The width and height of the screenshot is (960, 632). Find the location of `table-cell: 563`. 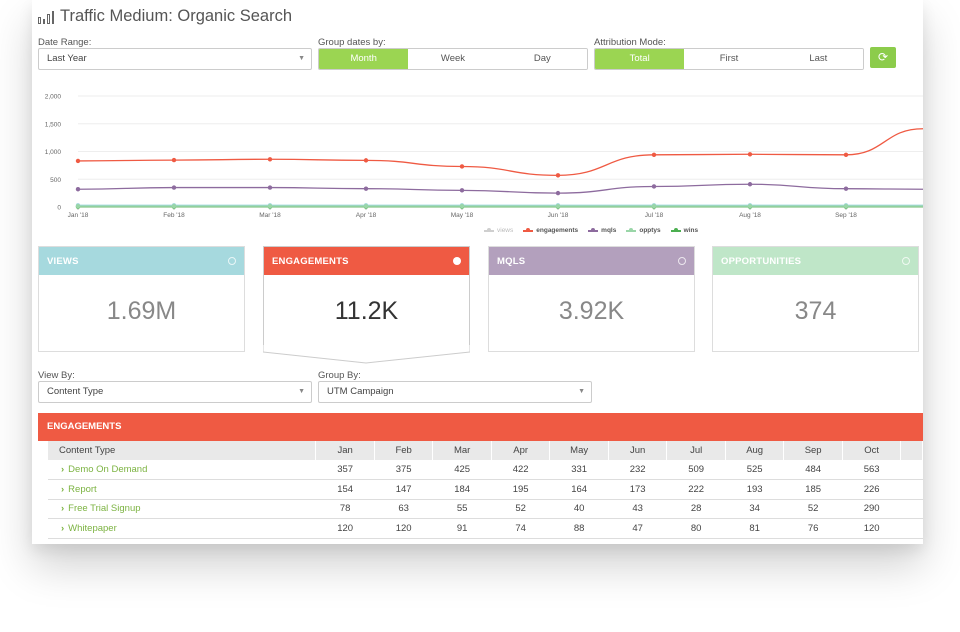

table-cell: 563 is located at coordinates (871, 469).